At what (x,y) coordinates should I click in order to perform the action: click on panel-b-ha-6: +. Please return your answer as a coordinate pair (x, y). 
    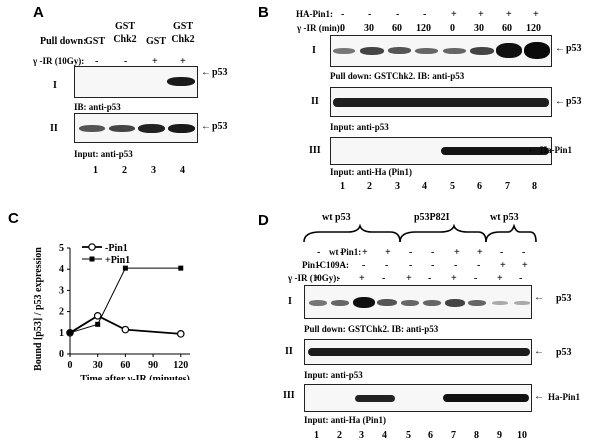
    Looking at the image, I should click on (481, 14).